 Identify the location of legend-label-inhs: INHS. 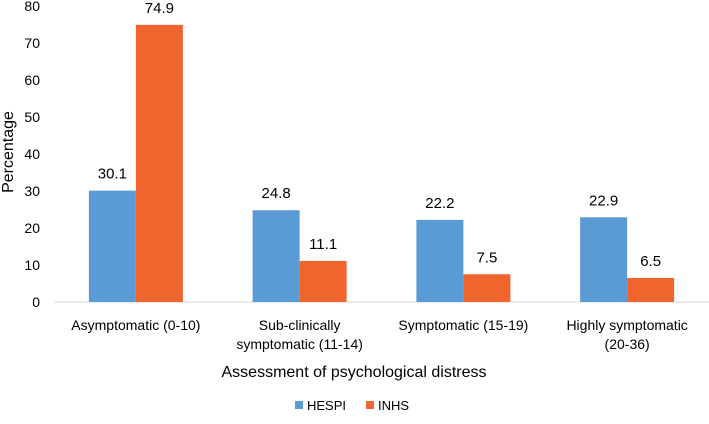
(393, 405).